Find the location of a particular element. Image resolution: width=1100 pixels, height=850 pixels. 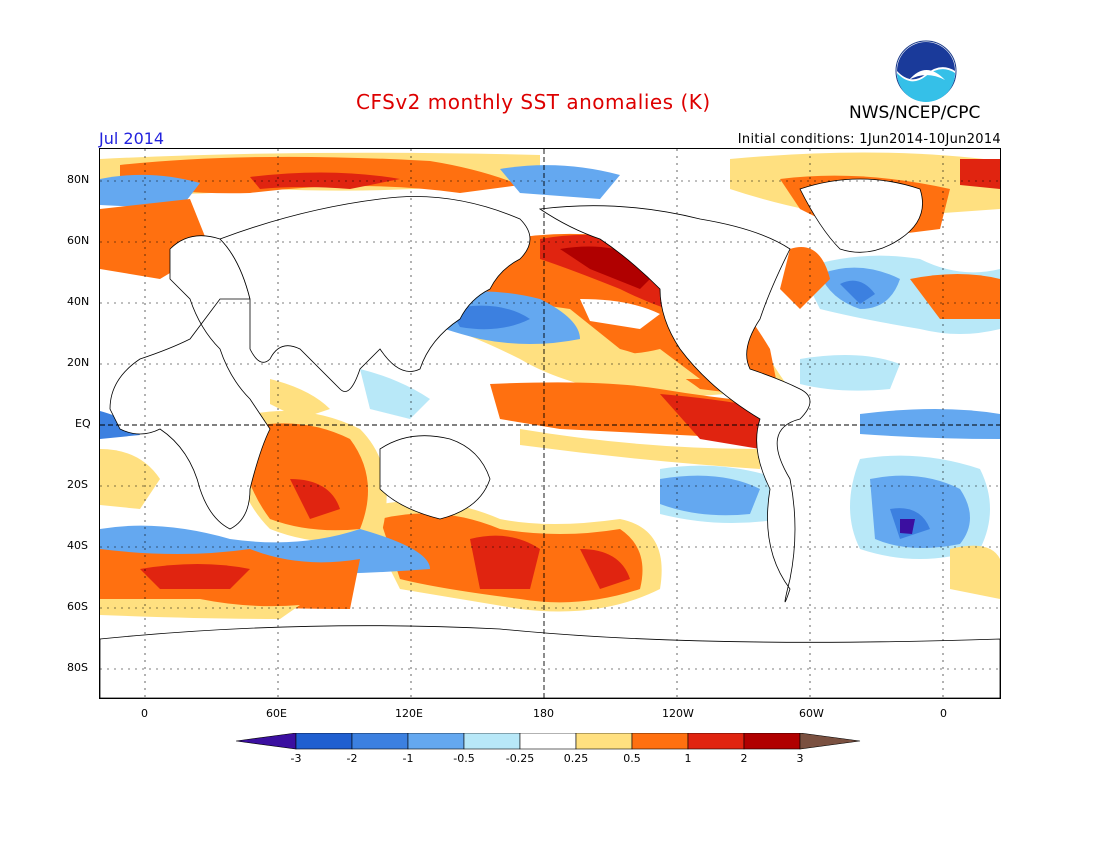

colorbar-label-025: 0.25 is located at coordinates (576, 758).